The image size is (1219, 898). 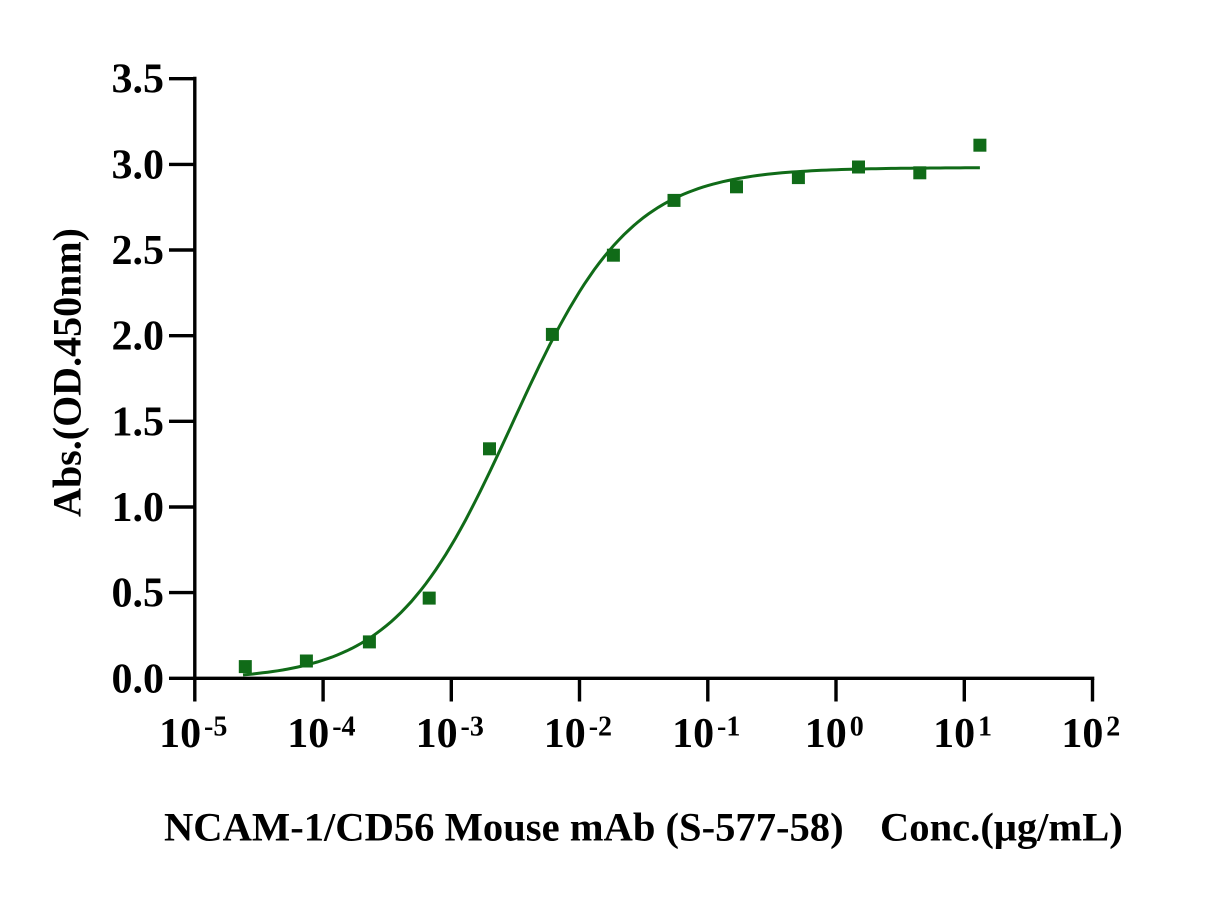 I want to click on svg-text: -3, so click(x=472, y=727).